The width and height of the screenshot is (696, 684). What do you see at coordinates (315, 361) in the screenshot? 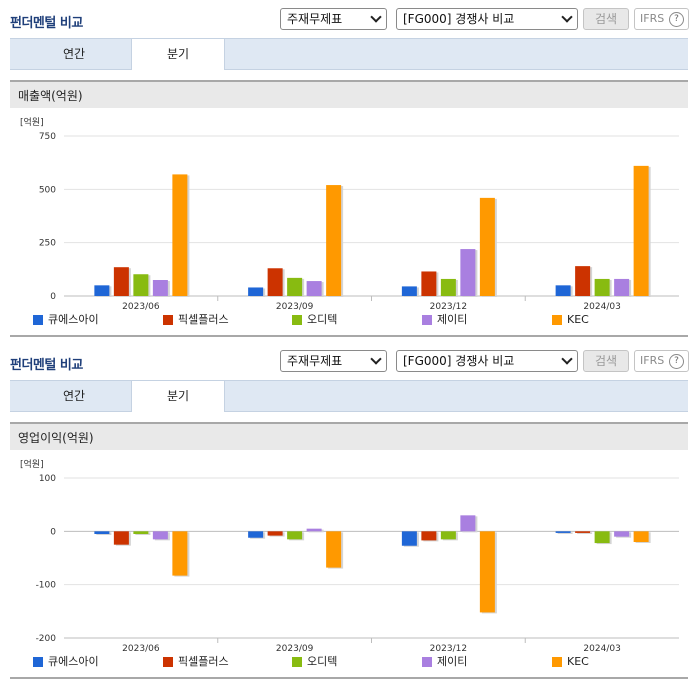
I see `statement-type-value: 주재무제표` at bounding box center [315, 361].